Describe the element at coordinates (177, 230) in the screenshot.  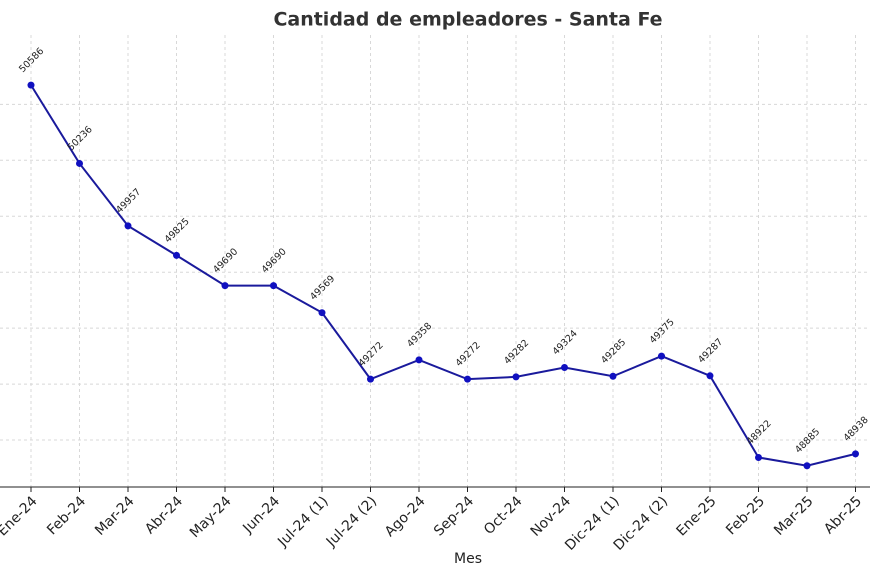
I see `data-label: 49825` at that location.